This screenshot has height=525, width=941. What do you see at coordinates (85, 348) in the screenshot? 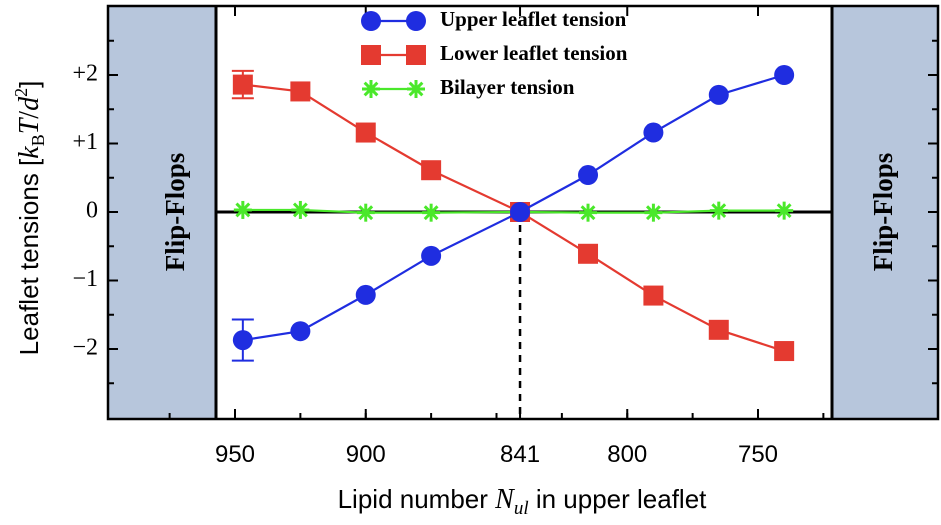
I see `y-tick-label: −2` at bounding box center [85, 348].